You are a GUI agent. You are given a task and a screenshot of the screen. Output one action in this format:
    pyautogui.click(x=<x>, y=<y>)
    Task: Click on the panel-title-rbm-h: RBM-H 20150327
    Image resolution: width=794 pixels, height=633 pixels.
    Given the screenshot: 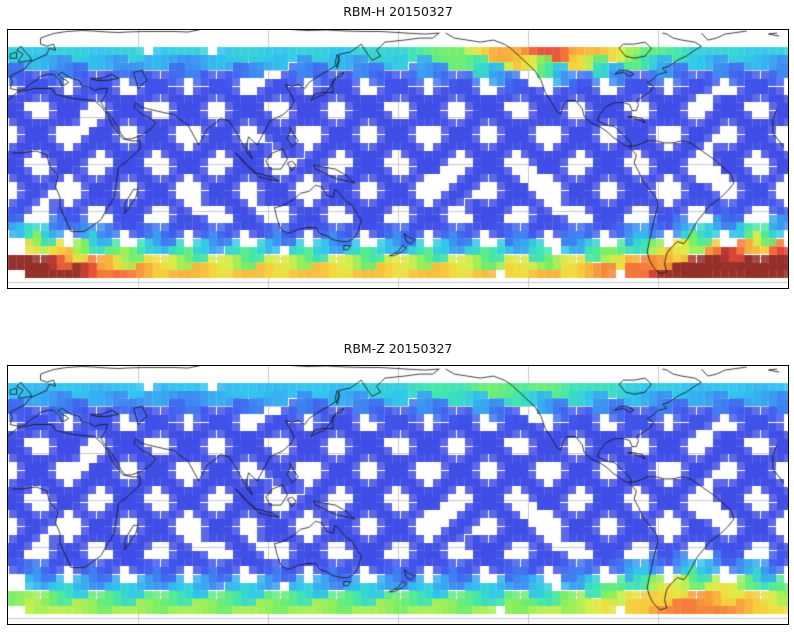 What is the action you would take?
    pyautogui.click(x=398, y=11)
    